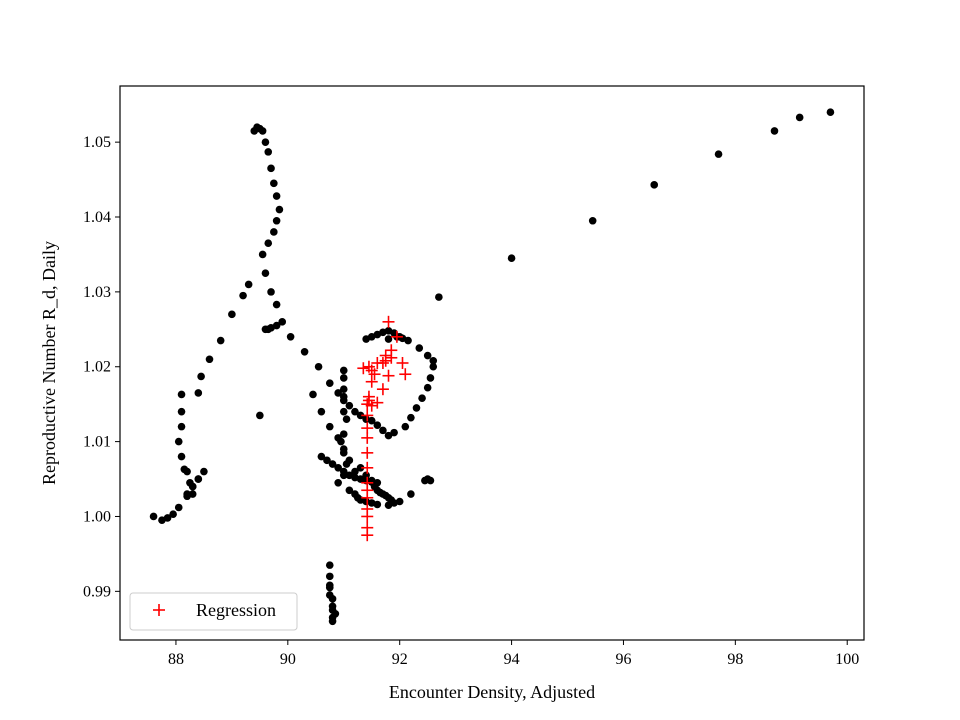 The width and height of the screenshot is (960, 720). I want to click on y-tick-label: 0.99, so click(97, 591).